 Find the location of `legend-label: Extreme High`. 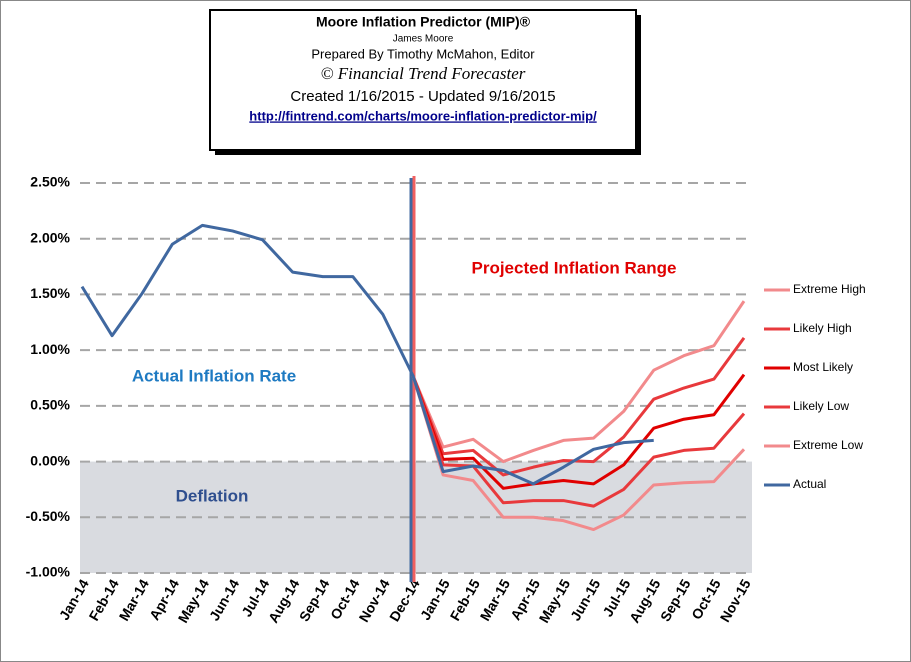

legend-label: Extreme High is located at coordinates (829, 289).